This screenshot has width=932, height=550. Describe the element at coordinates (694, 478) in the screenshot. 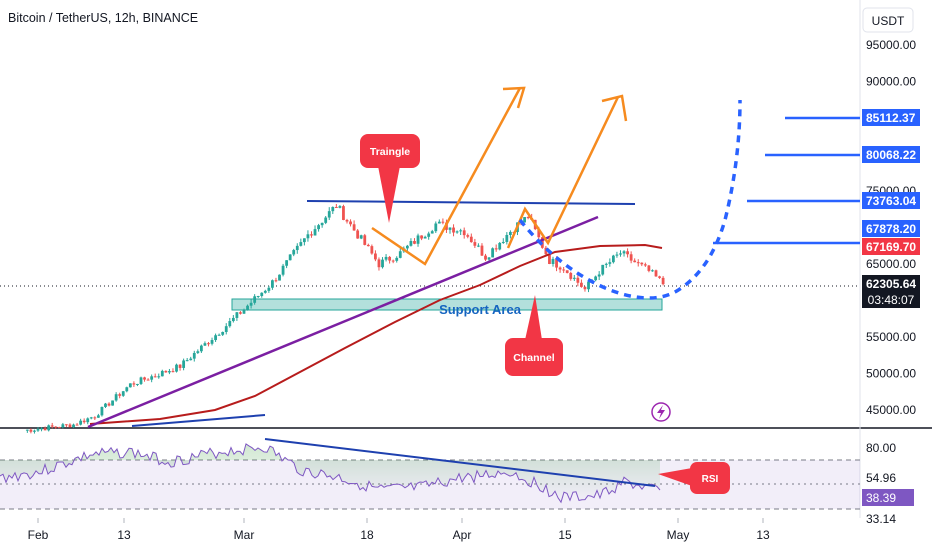

I see `rsi-callout: RSI` at that location.